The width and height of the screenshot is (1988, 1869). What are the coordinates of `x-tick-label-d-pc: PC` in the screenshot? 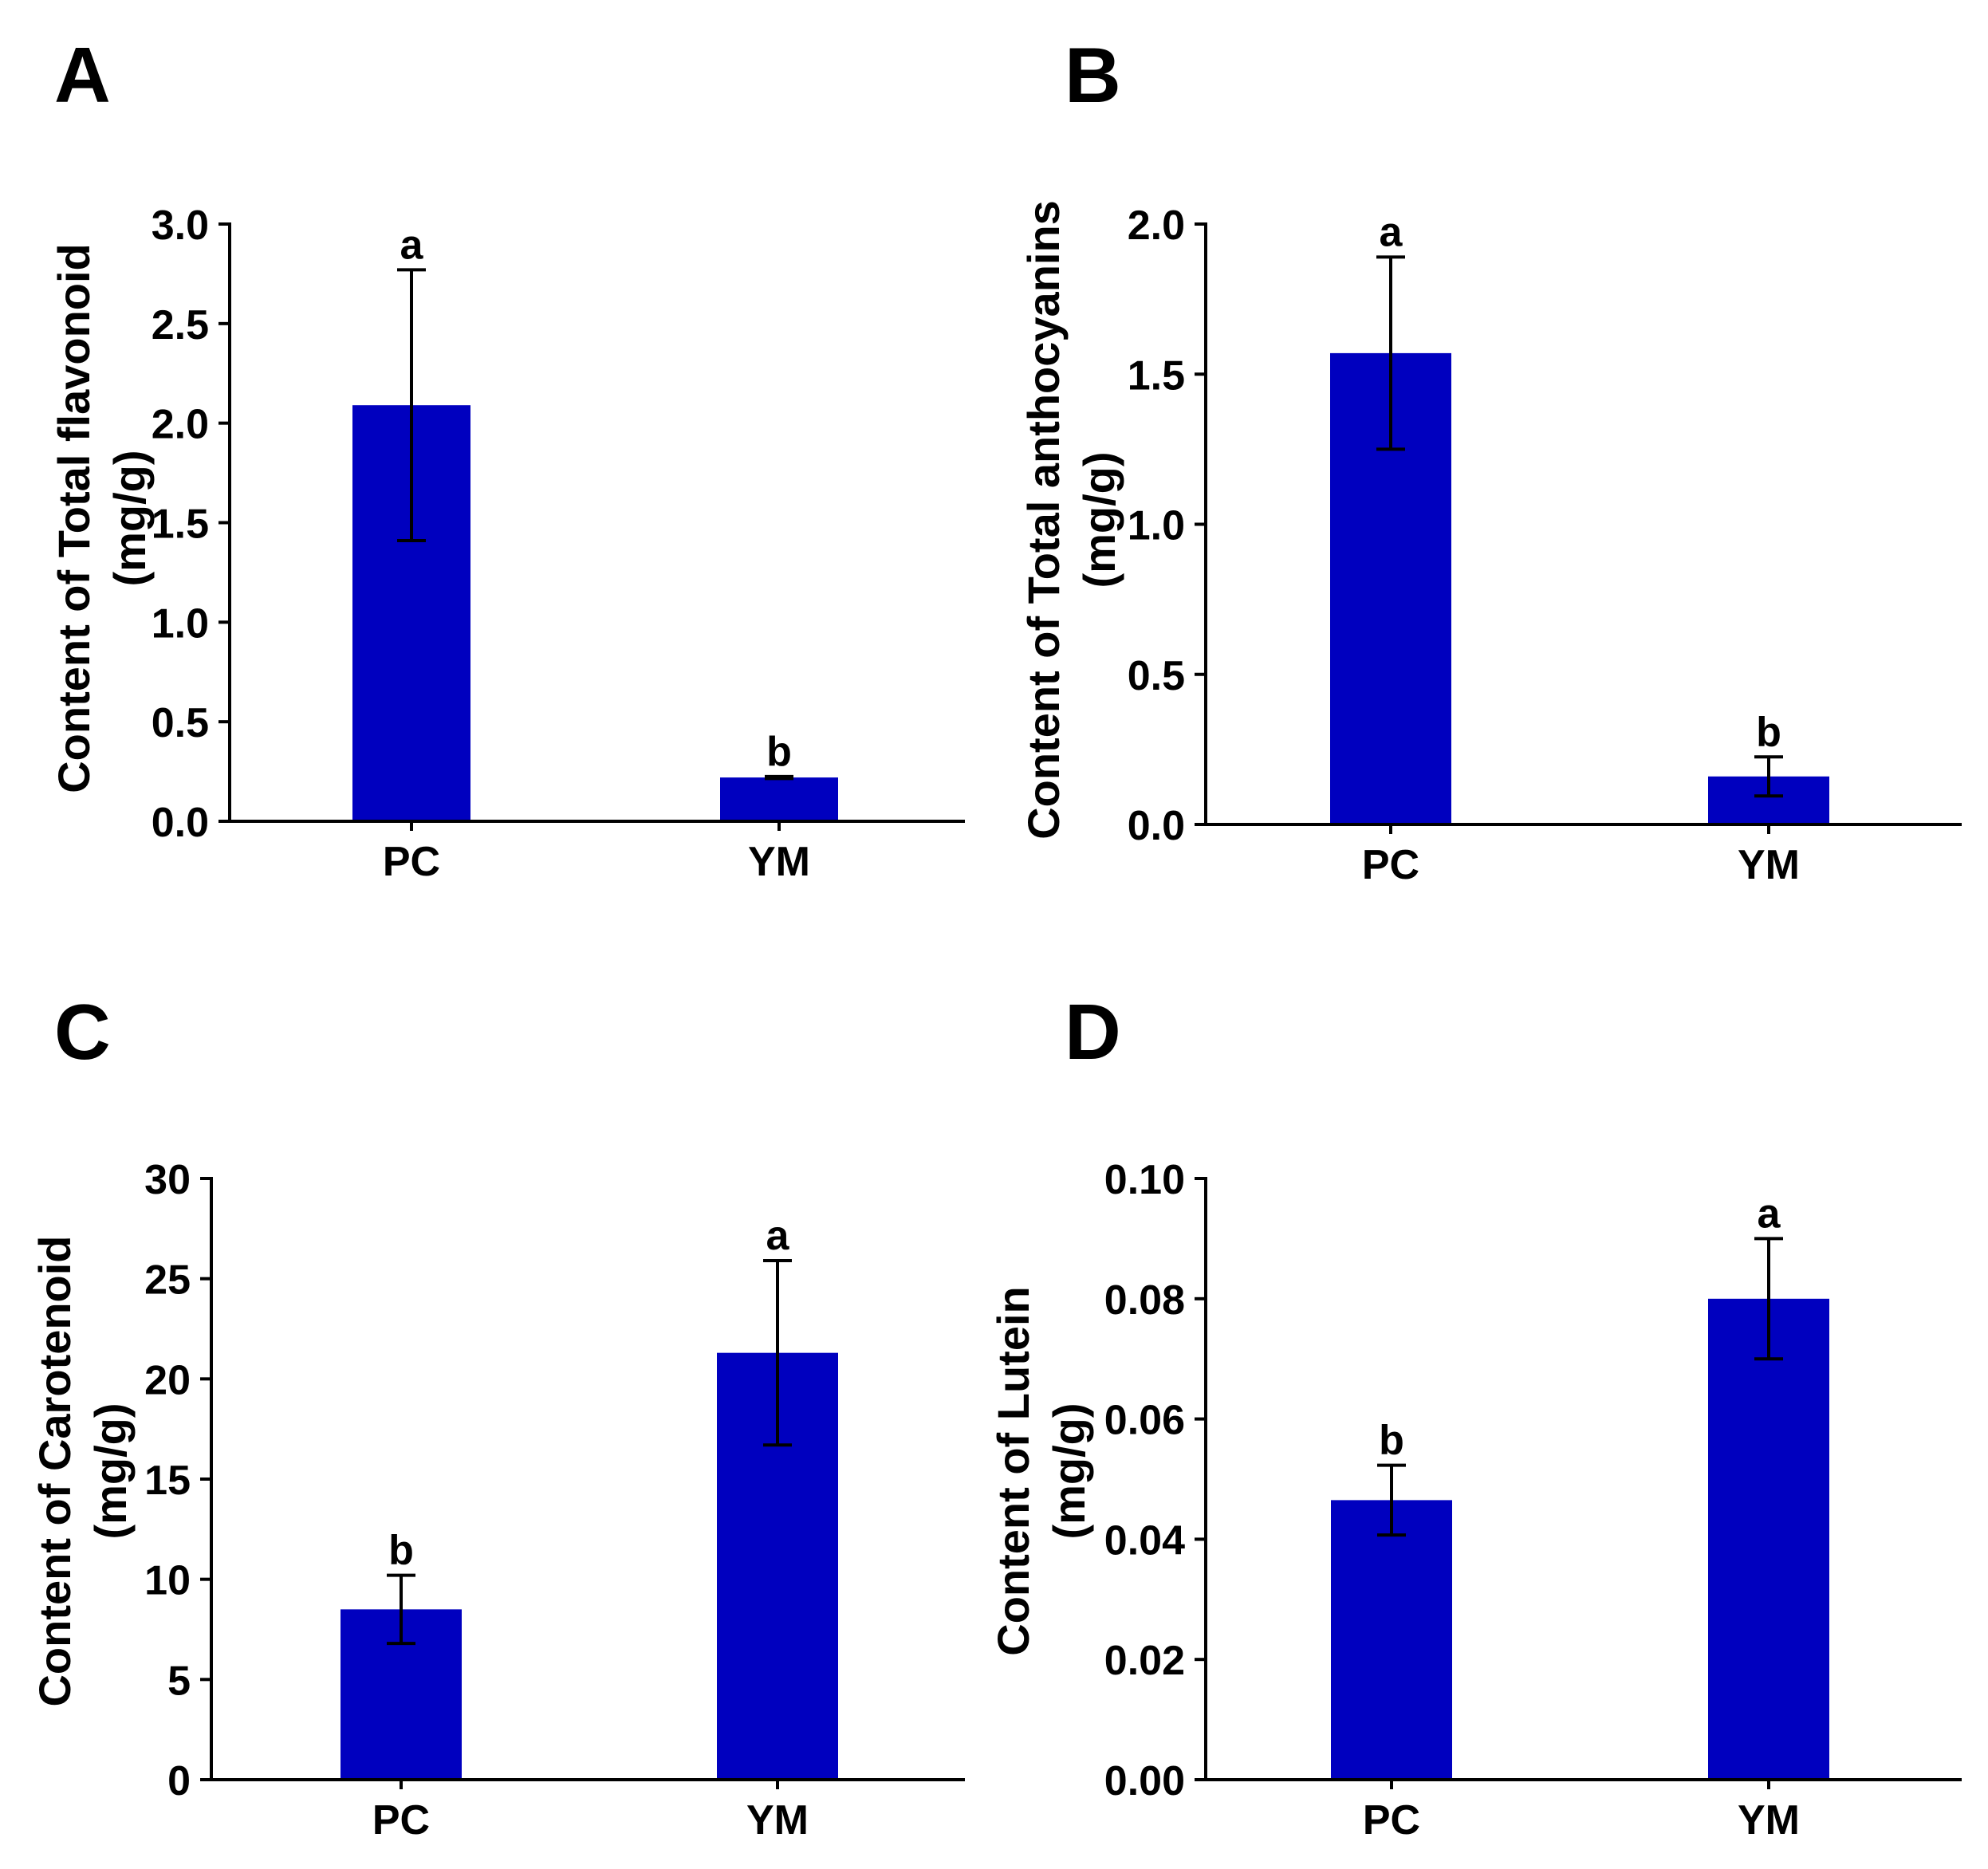 It's located at (1391, 1820).